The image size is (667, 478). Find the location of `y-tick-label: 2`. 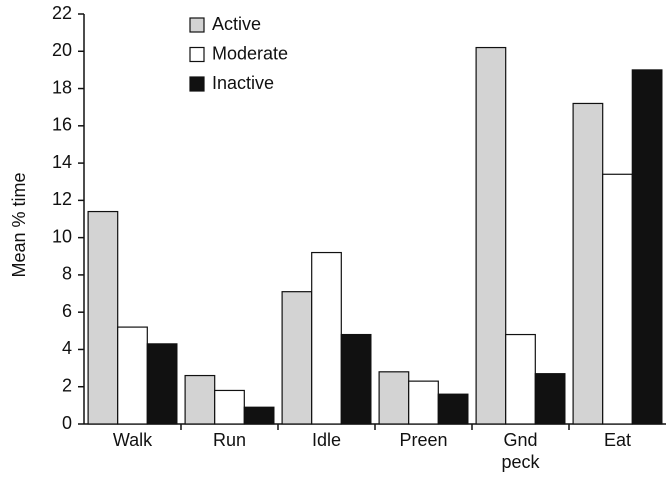

y-tick-label: 2 is located at coordinates (67, 385).